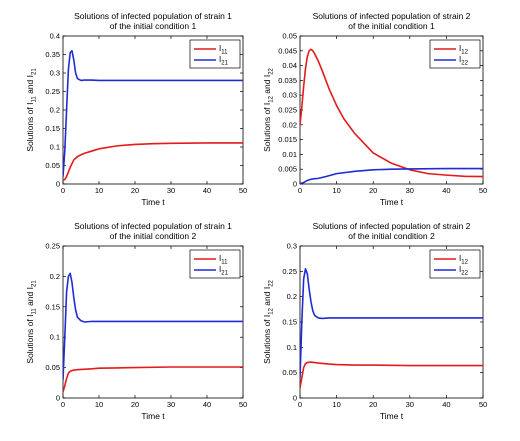  I want to click on y-tick-label: 0.025, so click(287, 110).